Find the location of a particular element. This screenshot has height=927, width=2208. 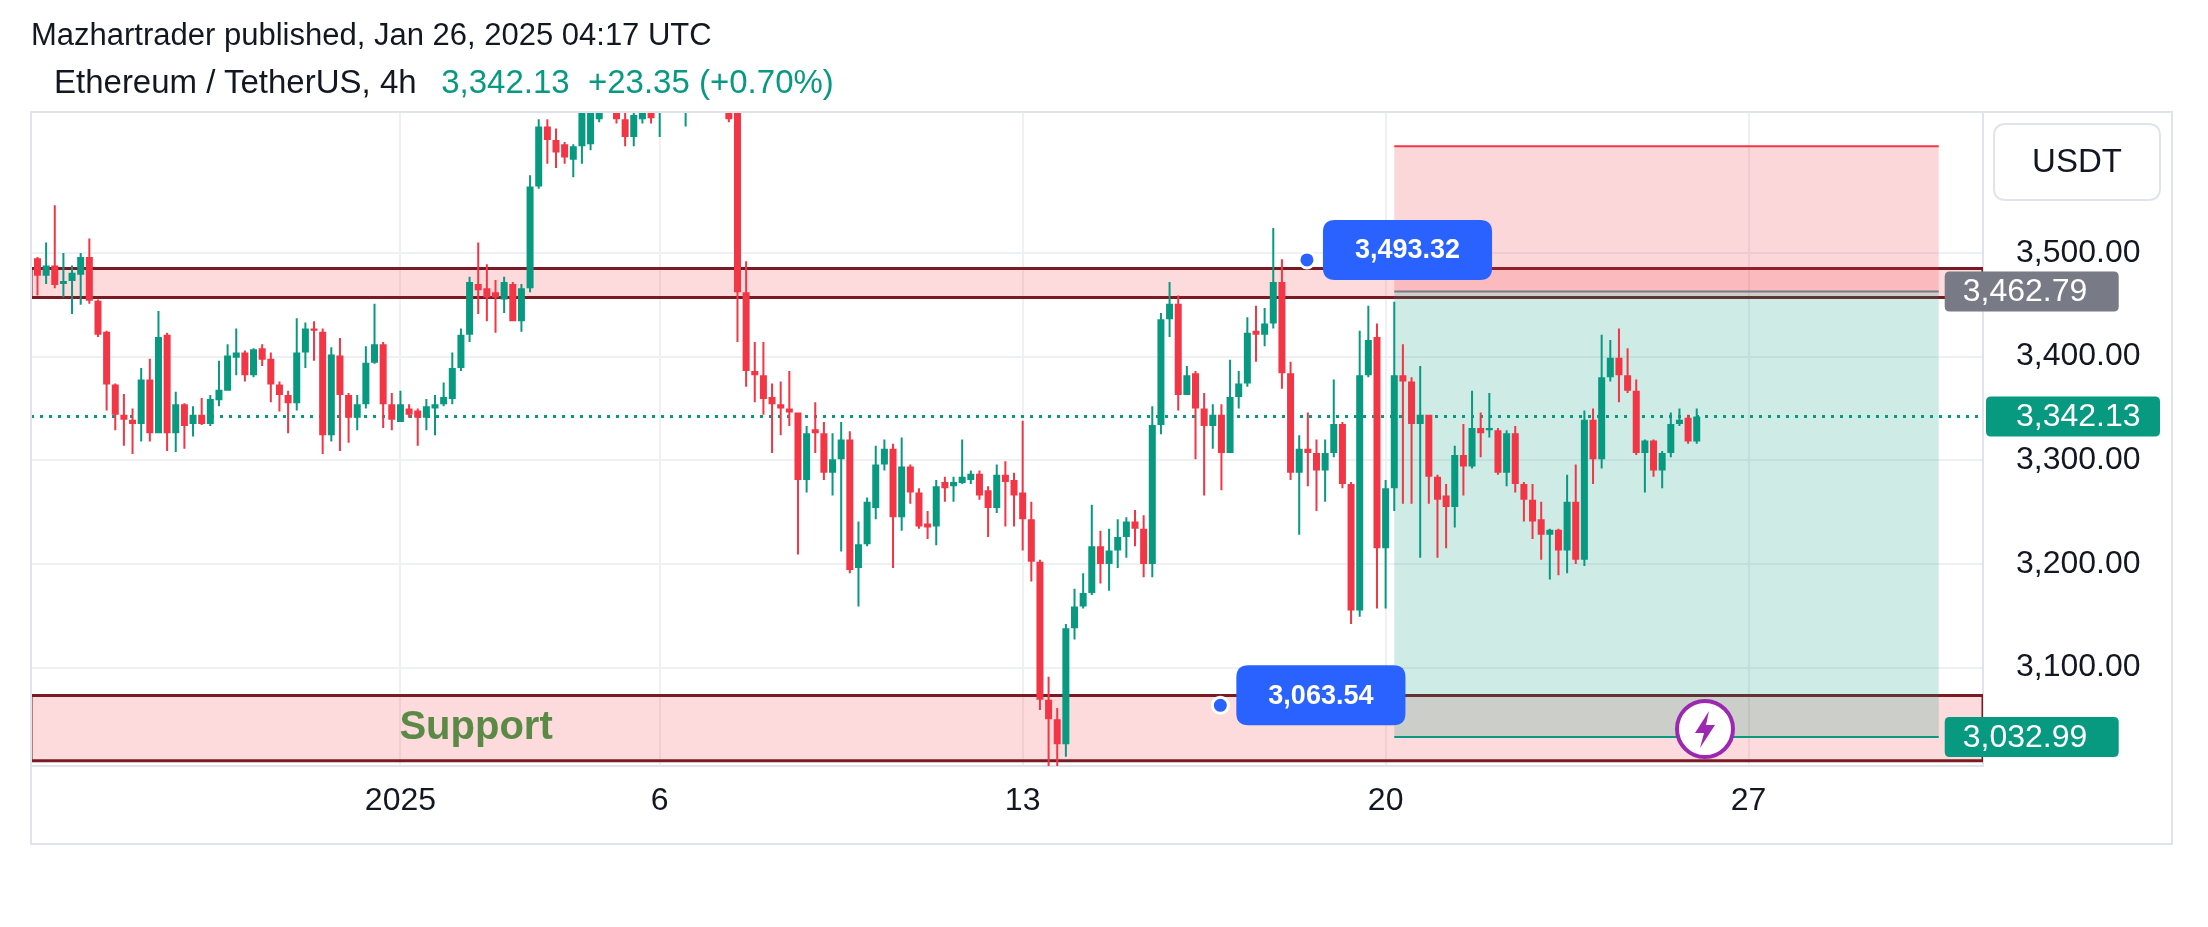

y-tick-label: 3,300.00 is located at coordinates (2078, 458).